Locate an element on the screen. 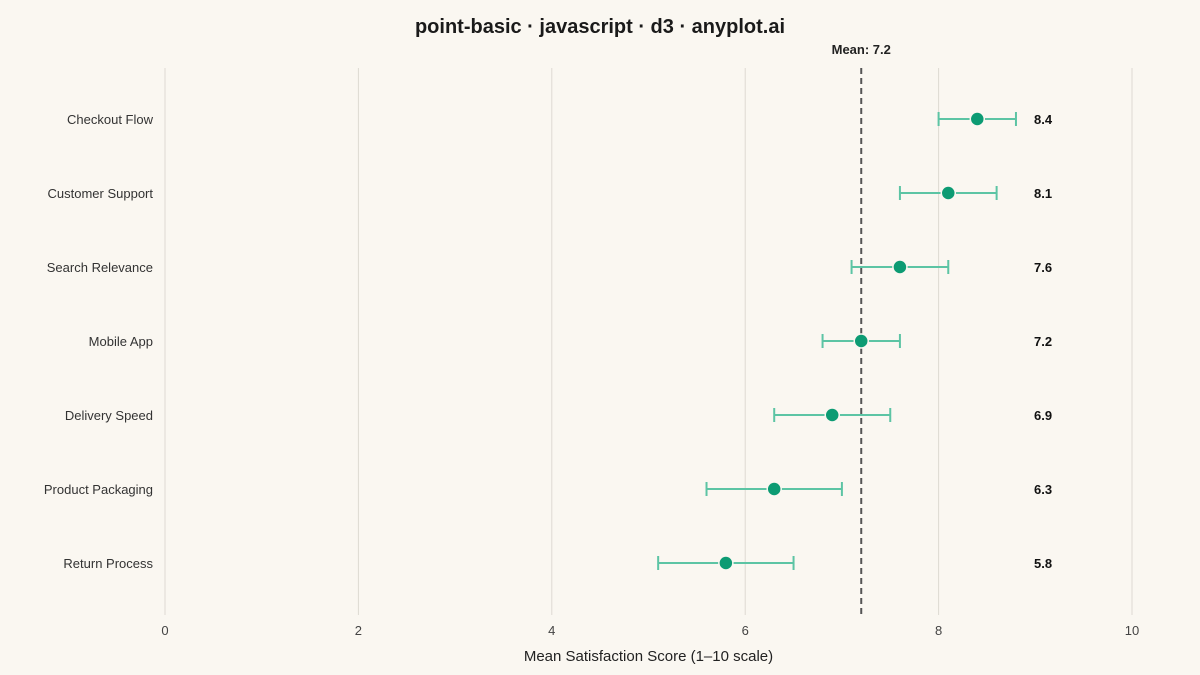 Image resolution: width=1200 pixels, height=675 pixels. value-label: 8.1 is located at coordinates (1043, 193).